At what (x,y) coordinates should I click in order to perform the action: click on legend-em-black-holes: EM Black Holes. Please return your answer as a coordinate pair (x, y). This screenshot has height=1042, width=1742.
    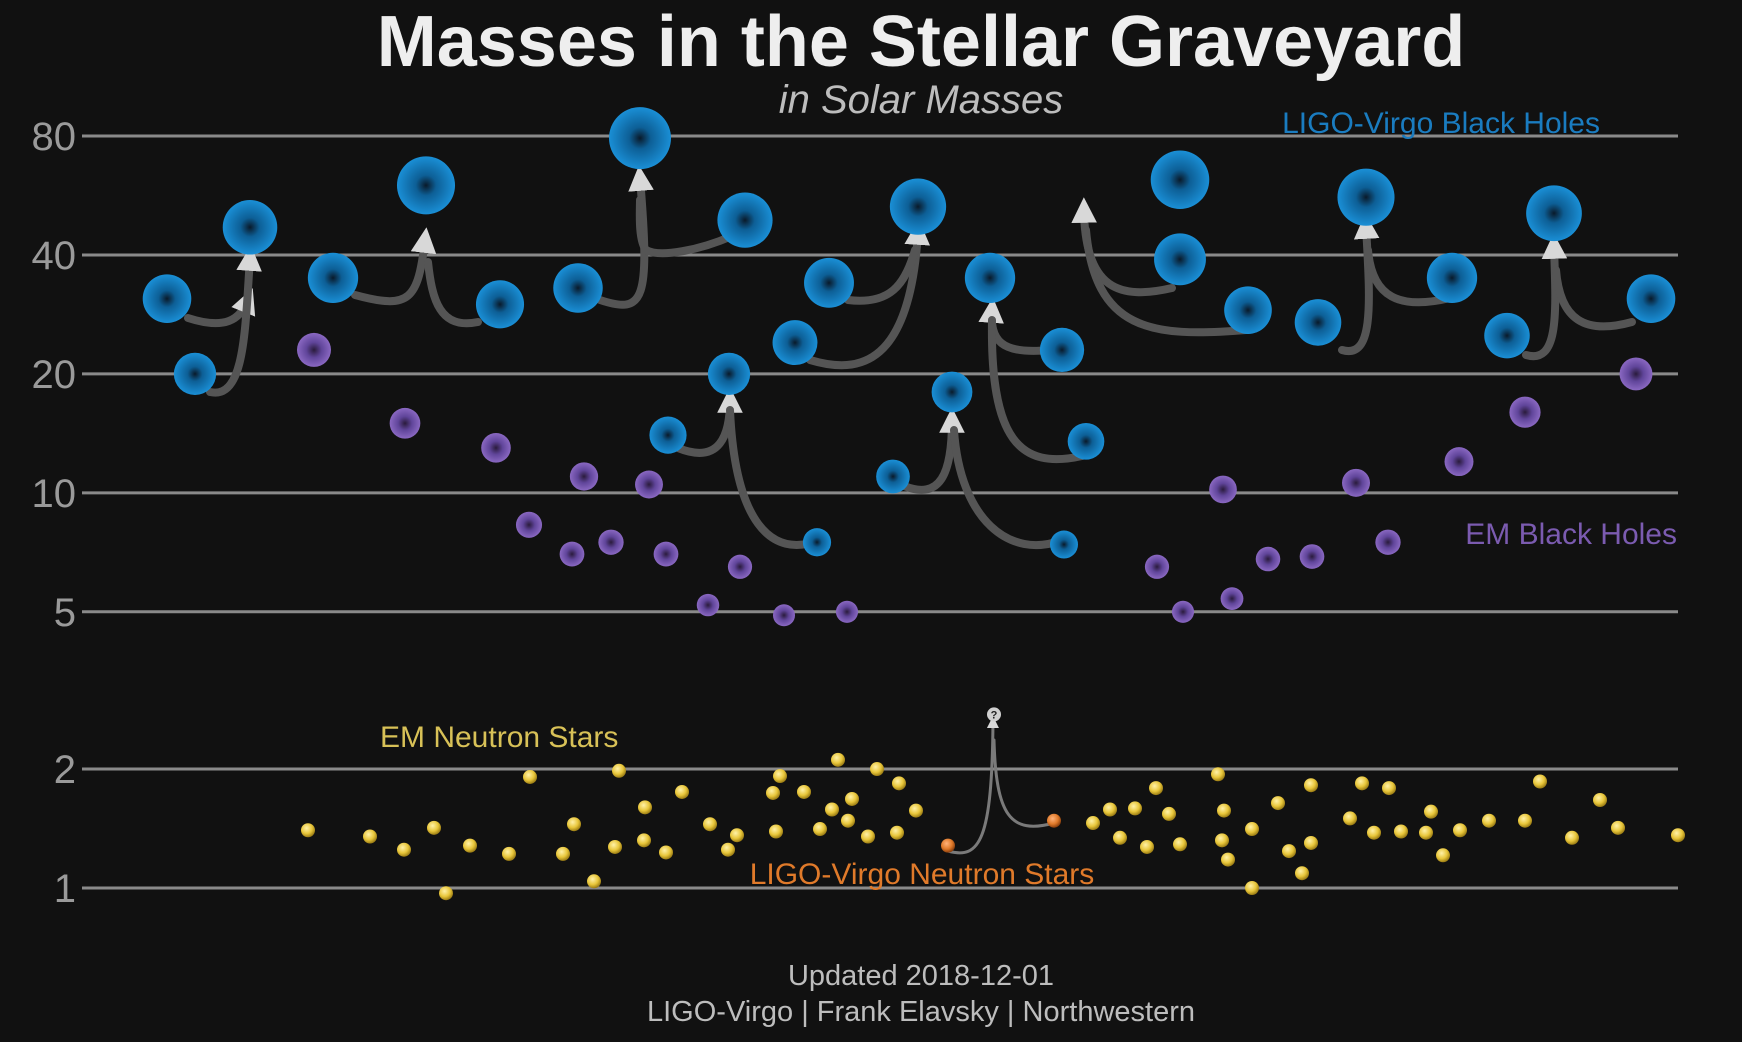
    Looking at the image, I should click on (1571, 534).